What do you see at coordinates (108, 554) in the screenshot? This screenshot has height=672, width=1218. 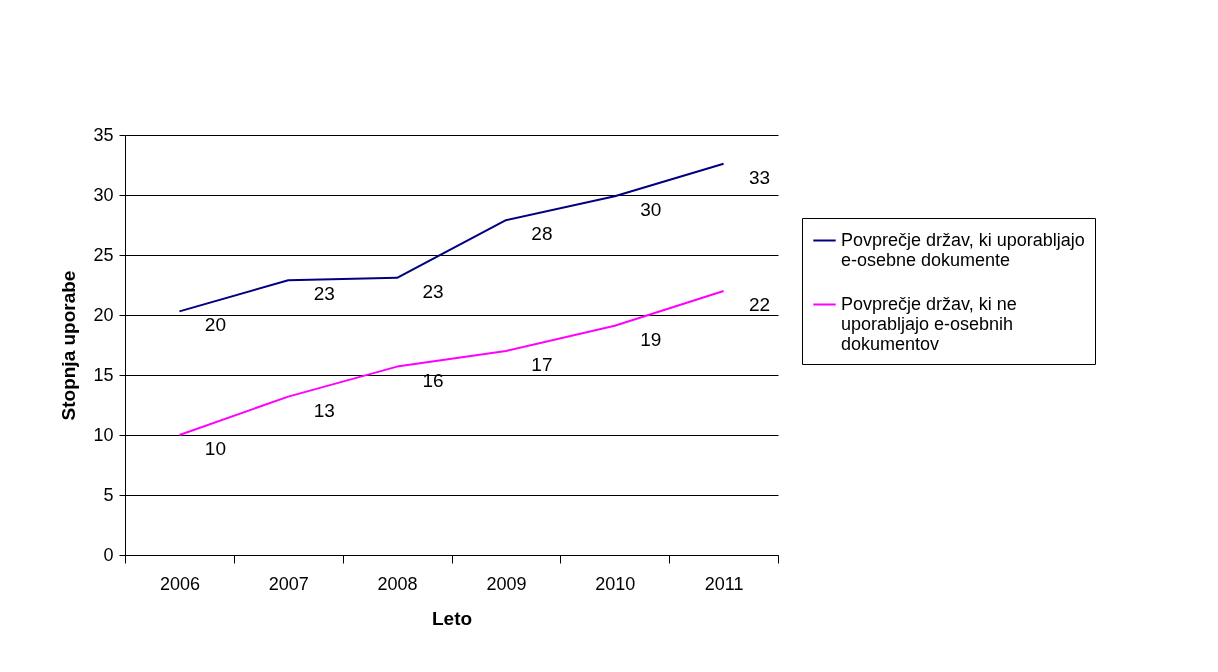 I see `y-tick-label: 0` at bounding box center [108, 554].